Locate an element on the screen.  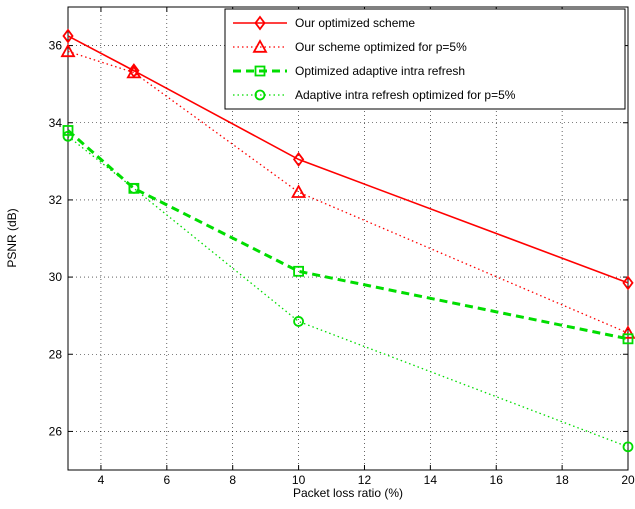
y-tick-label: 26 is located at coordinates (56, 431).